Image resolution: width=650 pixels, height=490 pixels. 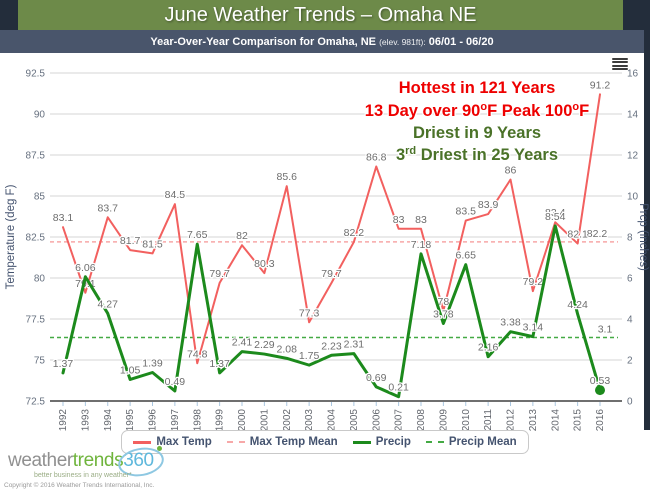 I want to click on max-temp-data-label: 83.5, so click(x=466, y=212).